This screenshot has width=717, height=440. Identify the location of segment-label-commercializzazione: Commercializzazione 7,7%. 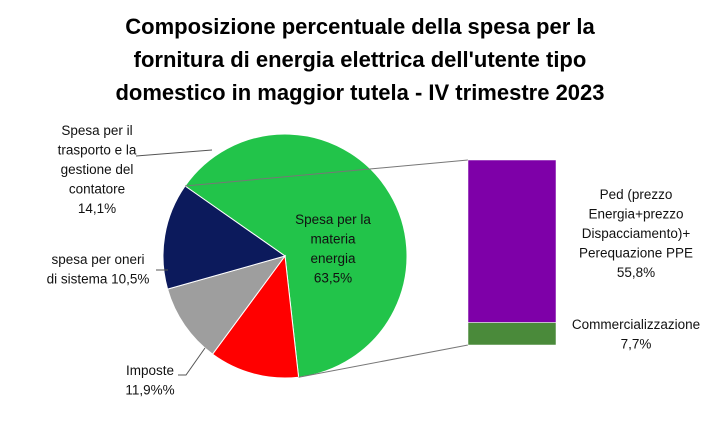
(636, 334).